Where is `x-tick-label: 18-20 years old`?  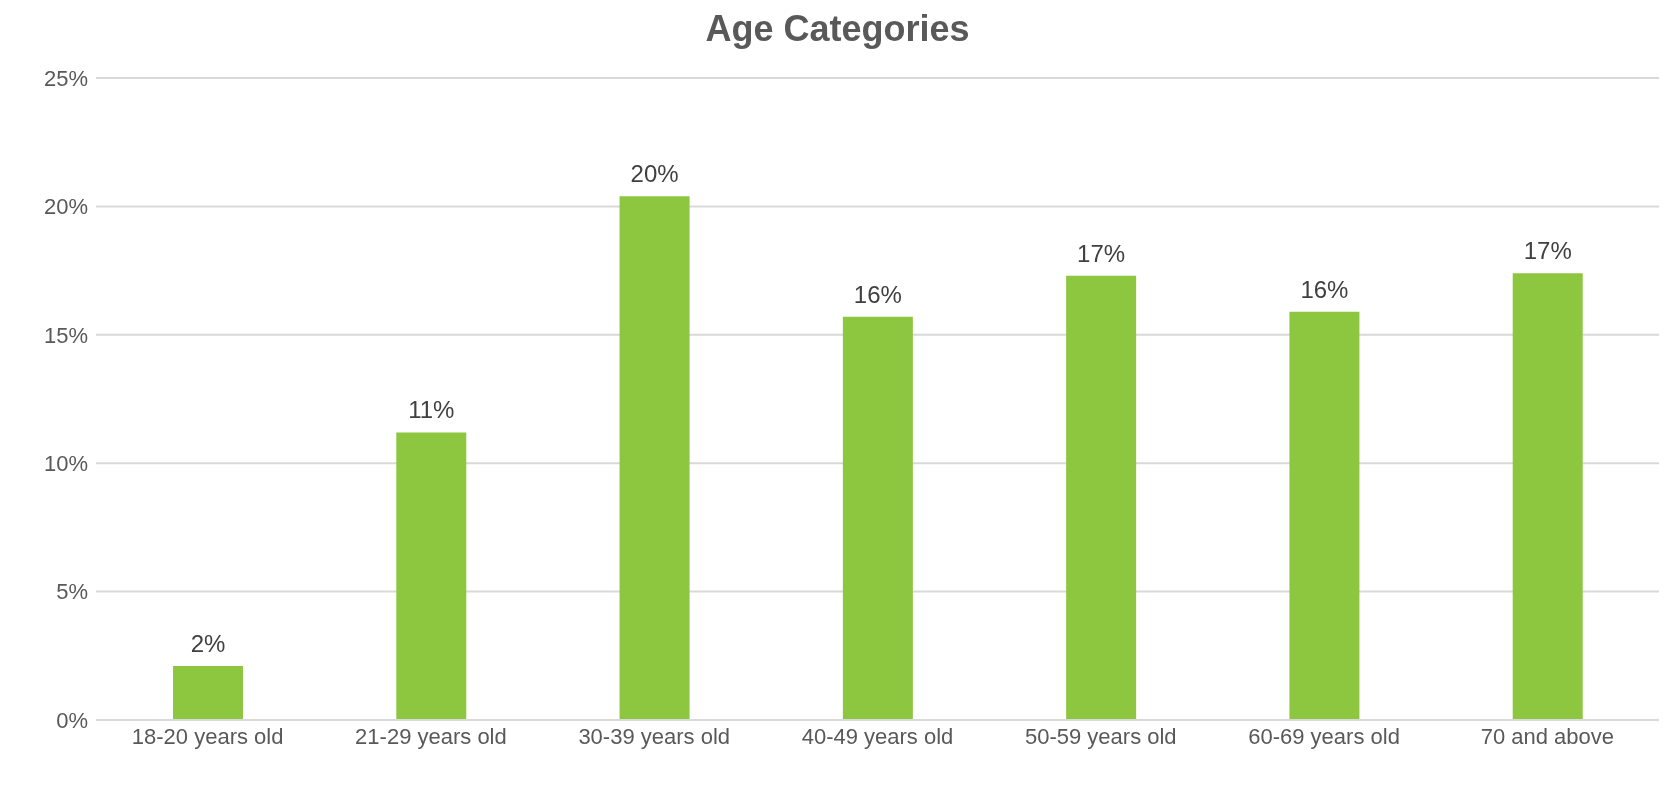
x-tick-label: 18-20 years old is located at coordinates (207, 736).